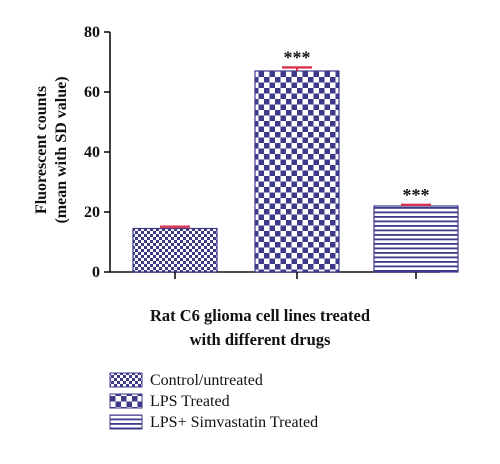 Image resolution: width=500 pixels, height=464 pixels. Describe the element at coordinates (51, 149) in the screenshot. I see `y-axis-title: Fluorescent counts (mean with SD value)` at that location.